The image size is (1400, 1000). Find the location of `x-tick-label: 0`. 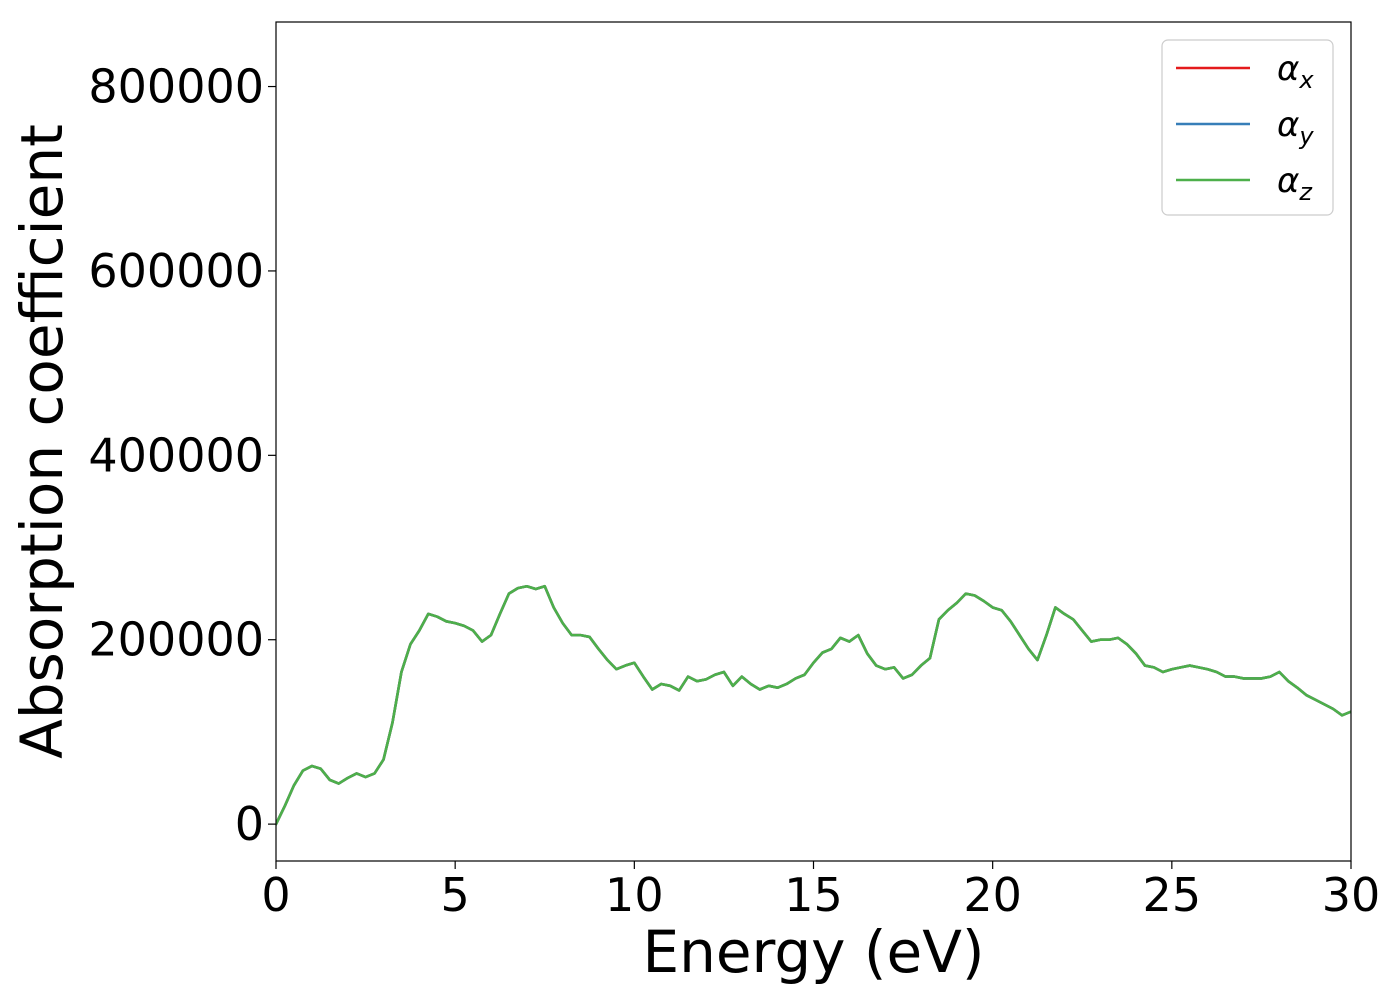

x-tick-label: 0 is located at coordinates (275, 895).